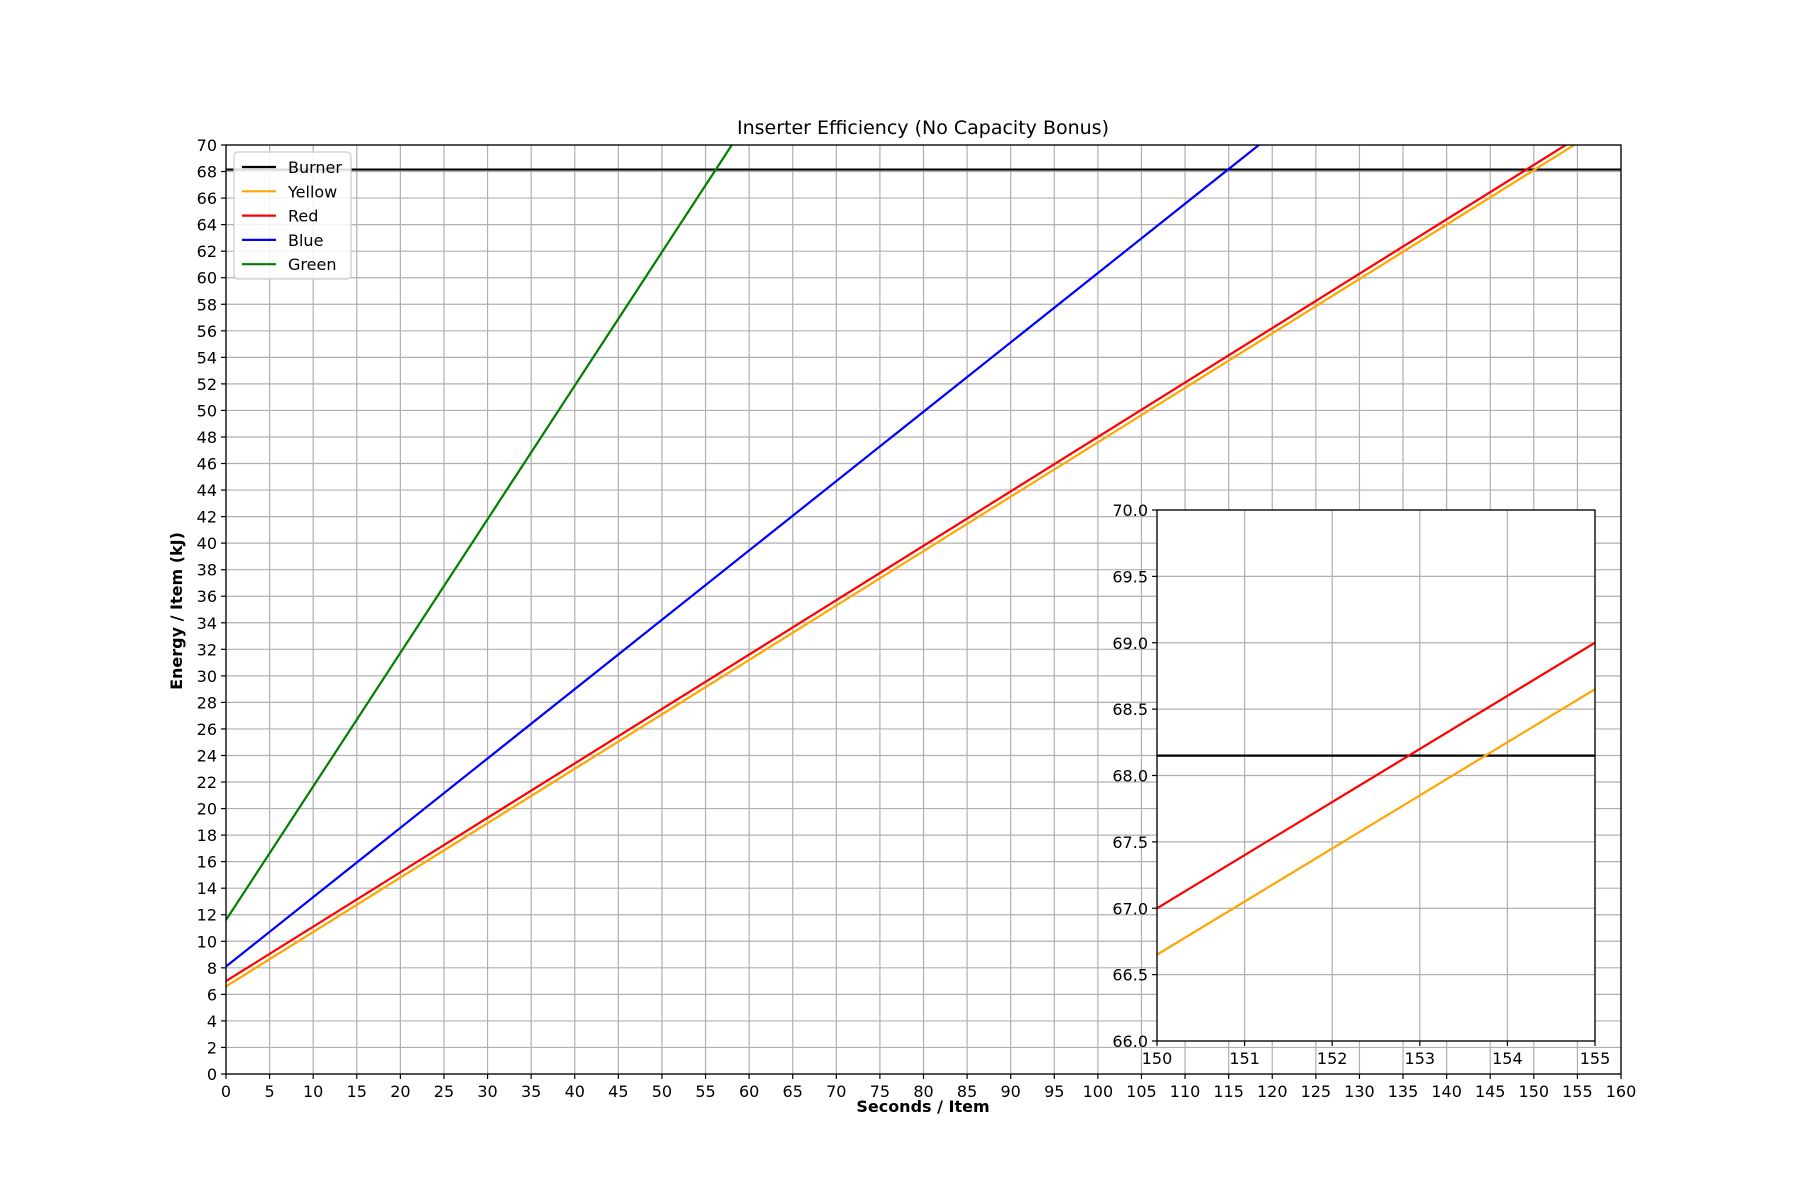  I want to click on main-y-tick-label: 28, so click(207, 702).